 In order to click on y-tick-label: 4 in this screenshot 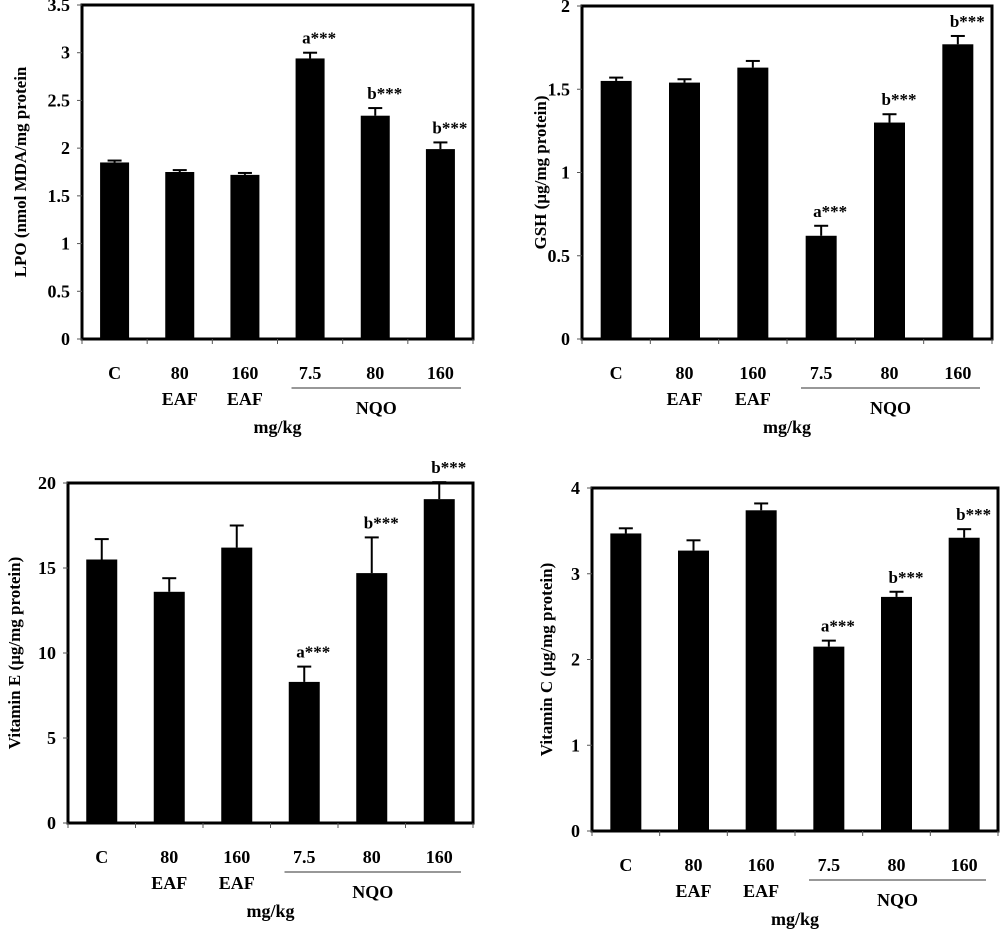, I will do `click(575, 488)`.